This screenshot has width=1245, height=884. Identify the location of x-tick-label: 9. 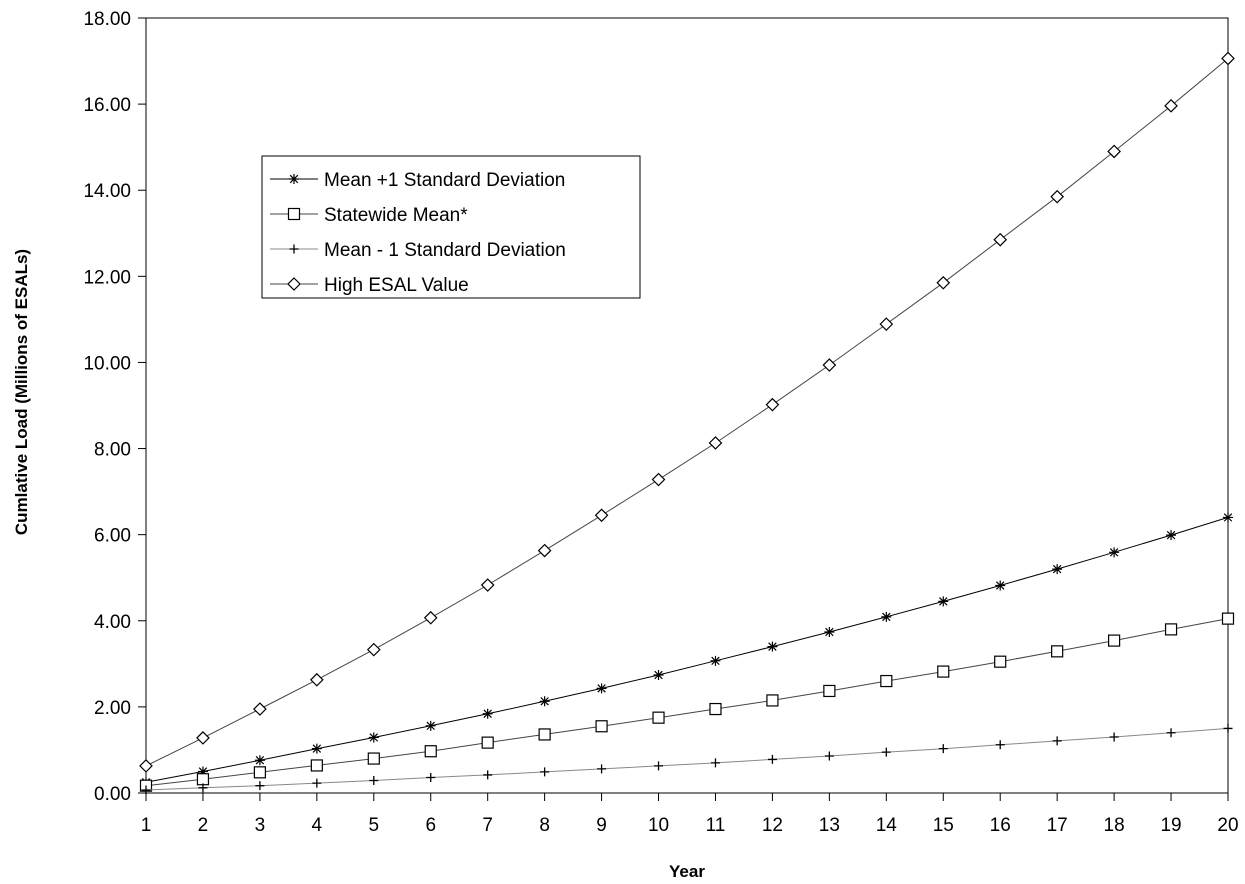
(601, 825).